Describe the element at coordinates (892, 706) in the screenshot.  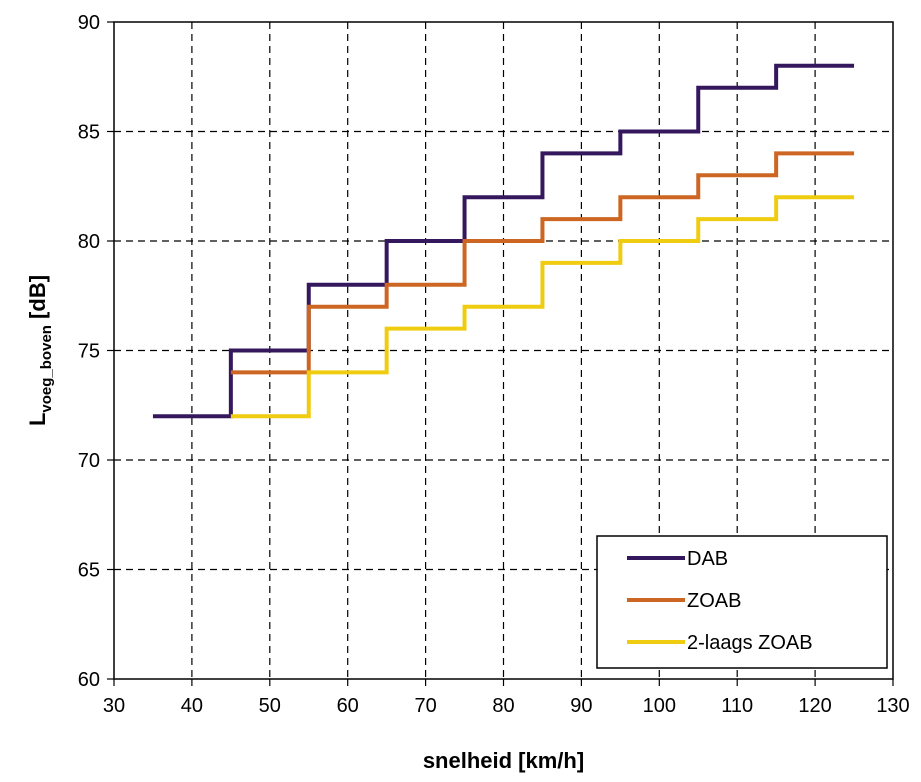
I see `x-tick-label: 130` at that location.